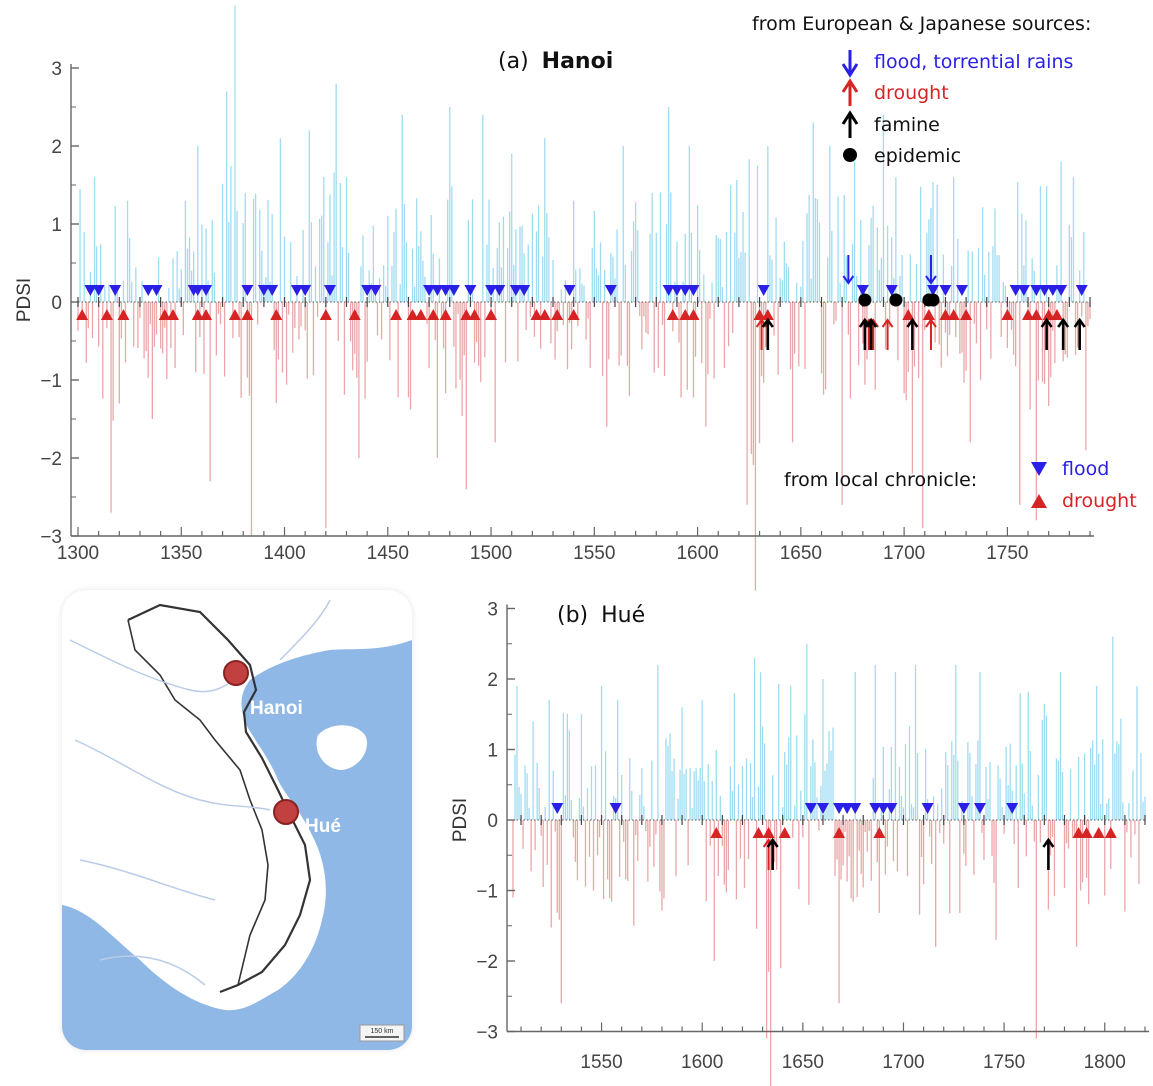  What do you see at coordinates (697, 553) in the screenshot?
I see `x-tick-label: 1600` at bounding box center [697, 553].